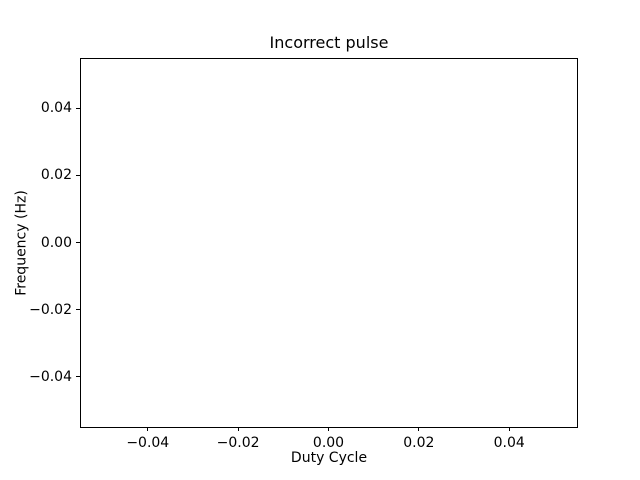  I want to click on x-tick-label: 0.04, so click(509, 443).